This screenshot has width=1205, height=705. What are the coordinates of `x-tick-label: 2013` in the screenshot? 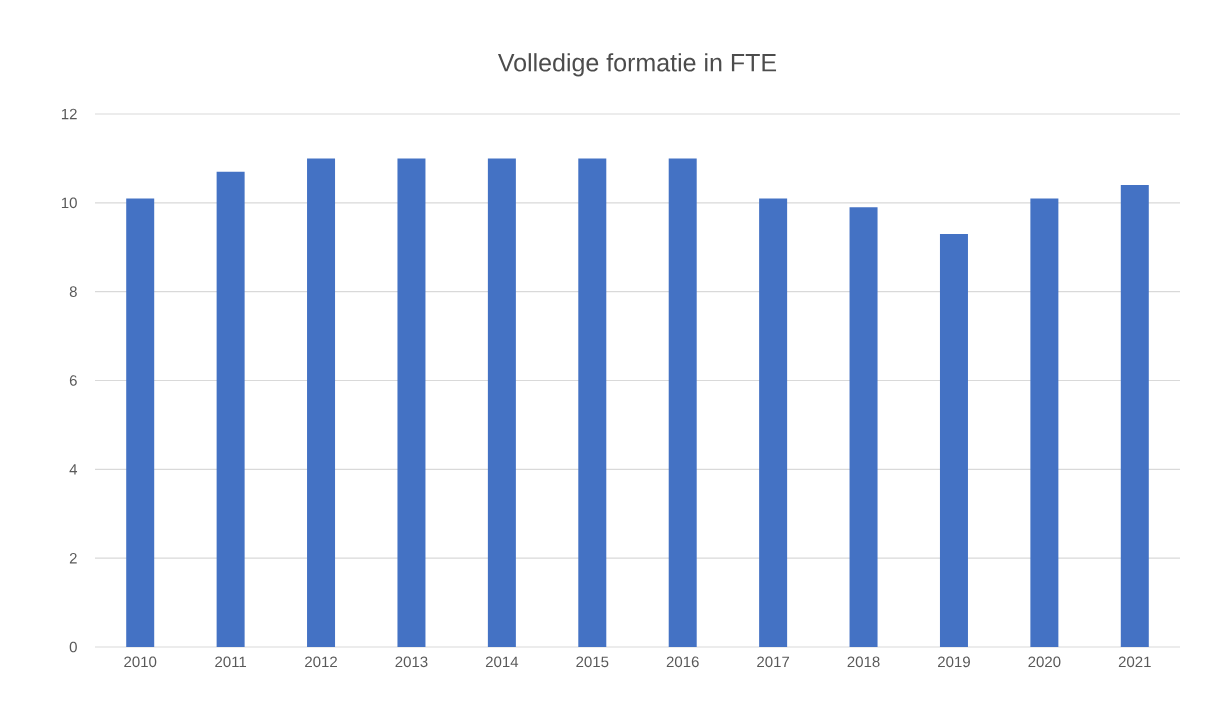 It's located at (411, 662).